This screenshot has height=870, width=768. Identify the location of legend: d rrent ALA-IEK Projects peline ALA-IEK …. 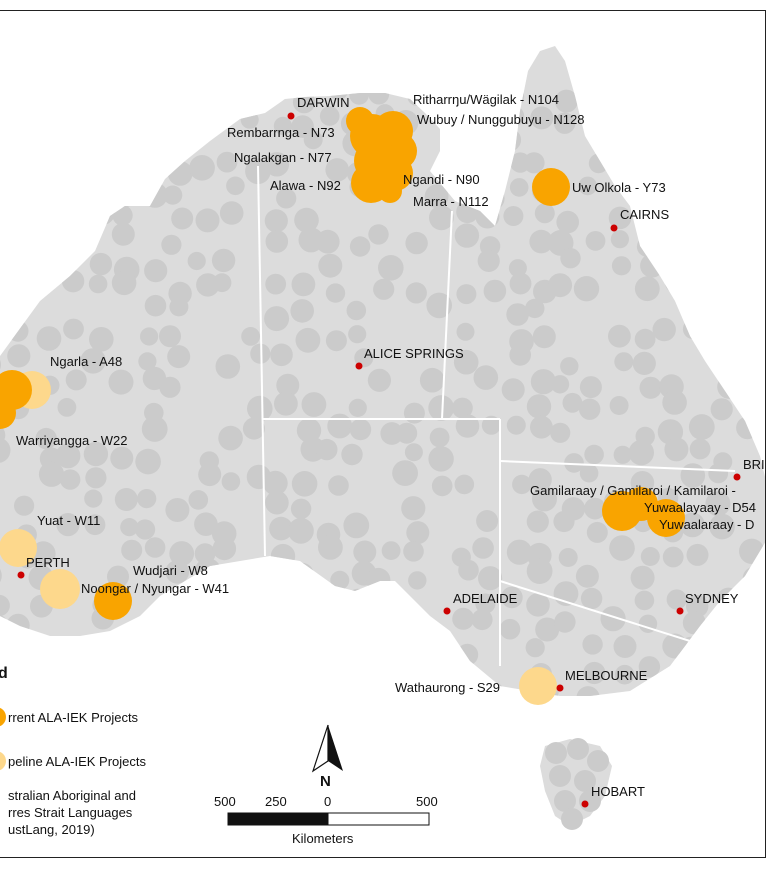
(73, 751).